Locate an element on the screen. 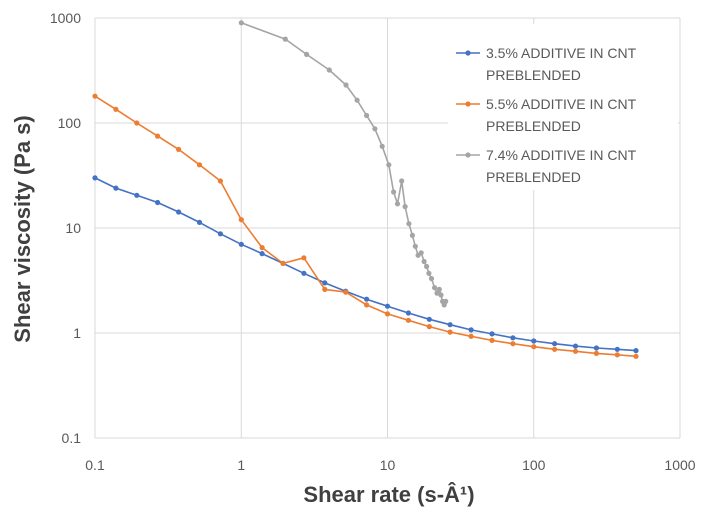 This screenshot has height=513, width=707. y-axis-ticks: 0.1 1 10 100 1000 is located at coordinates (65, 228).